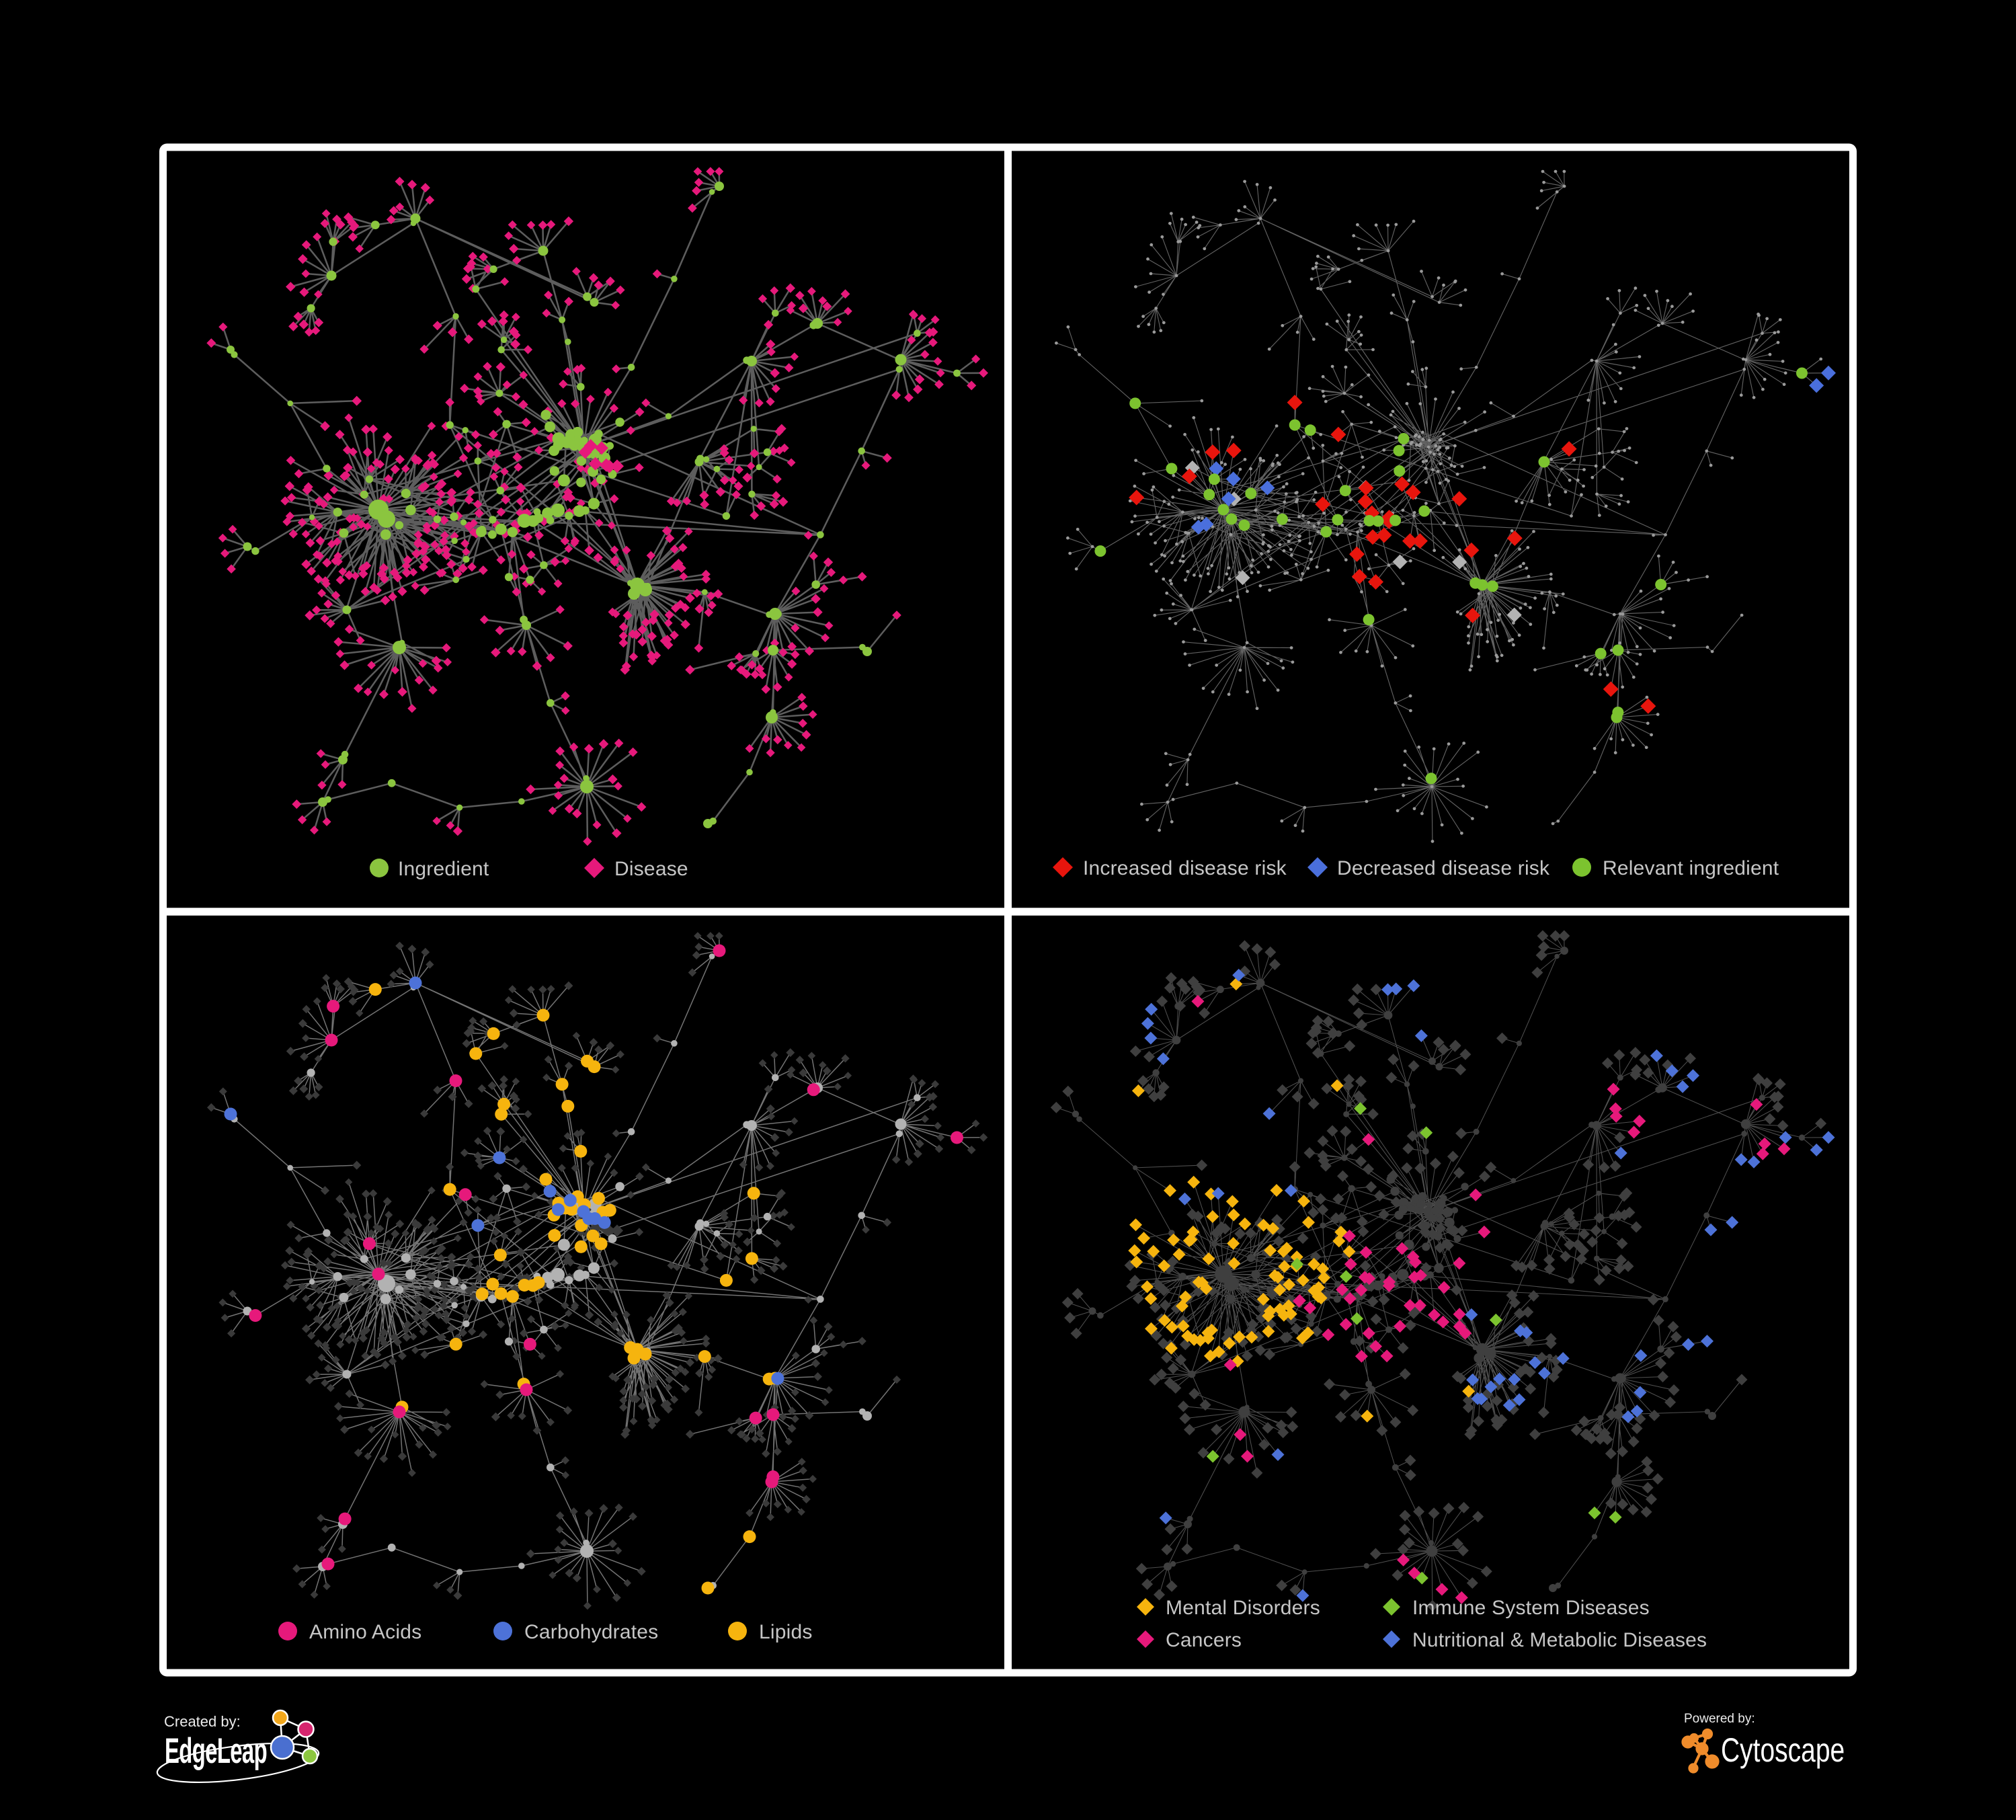  What do you see at coordinates (202, 1721) in the screenshot?
I see `svg-text: Created by:` at bounding box center [202, 1721].